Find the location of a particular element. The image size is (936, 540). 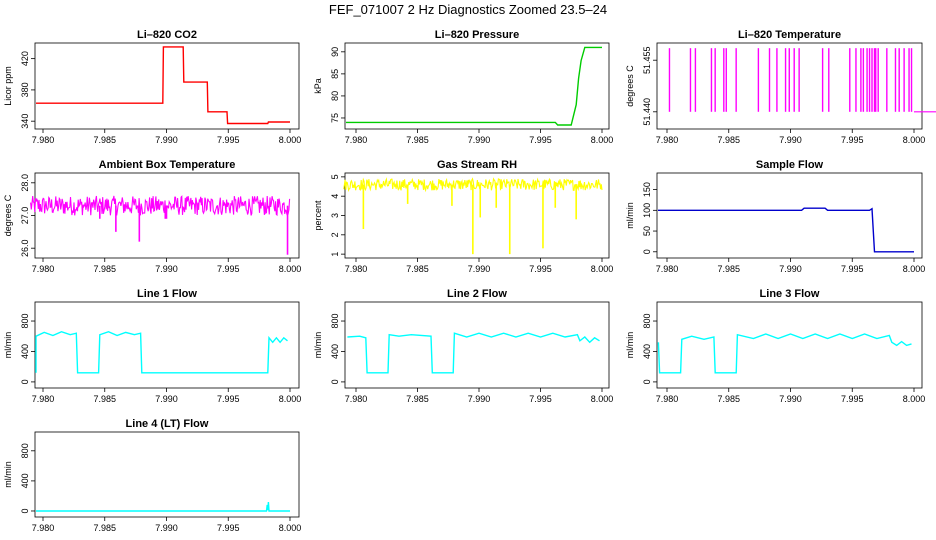

y-tick-label: 3 is located at coordinates (335, 215).